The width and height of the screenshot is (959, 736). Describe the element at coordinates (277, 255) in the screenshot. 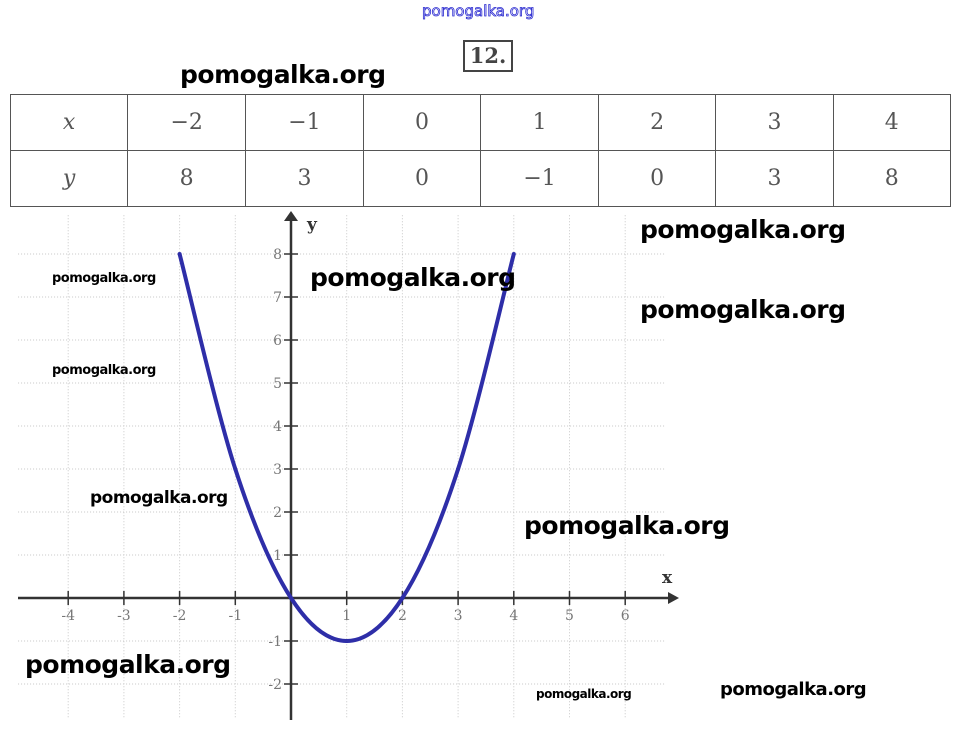

I see `y-tick-label: 8` at that location.